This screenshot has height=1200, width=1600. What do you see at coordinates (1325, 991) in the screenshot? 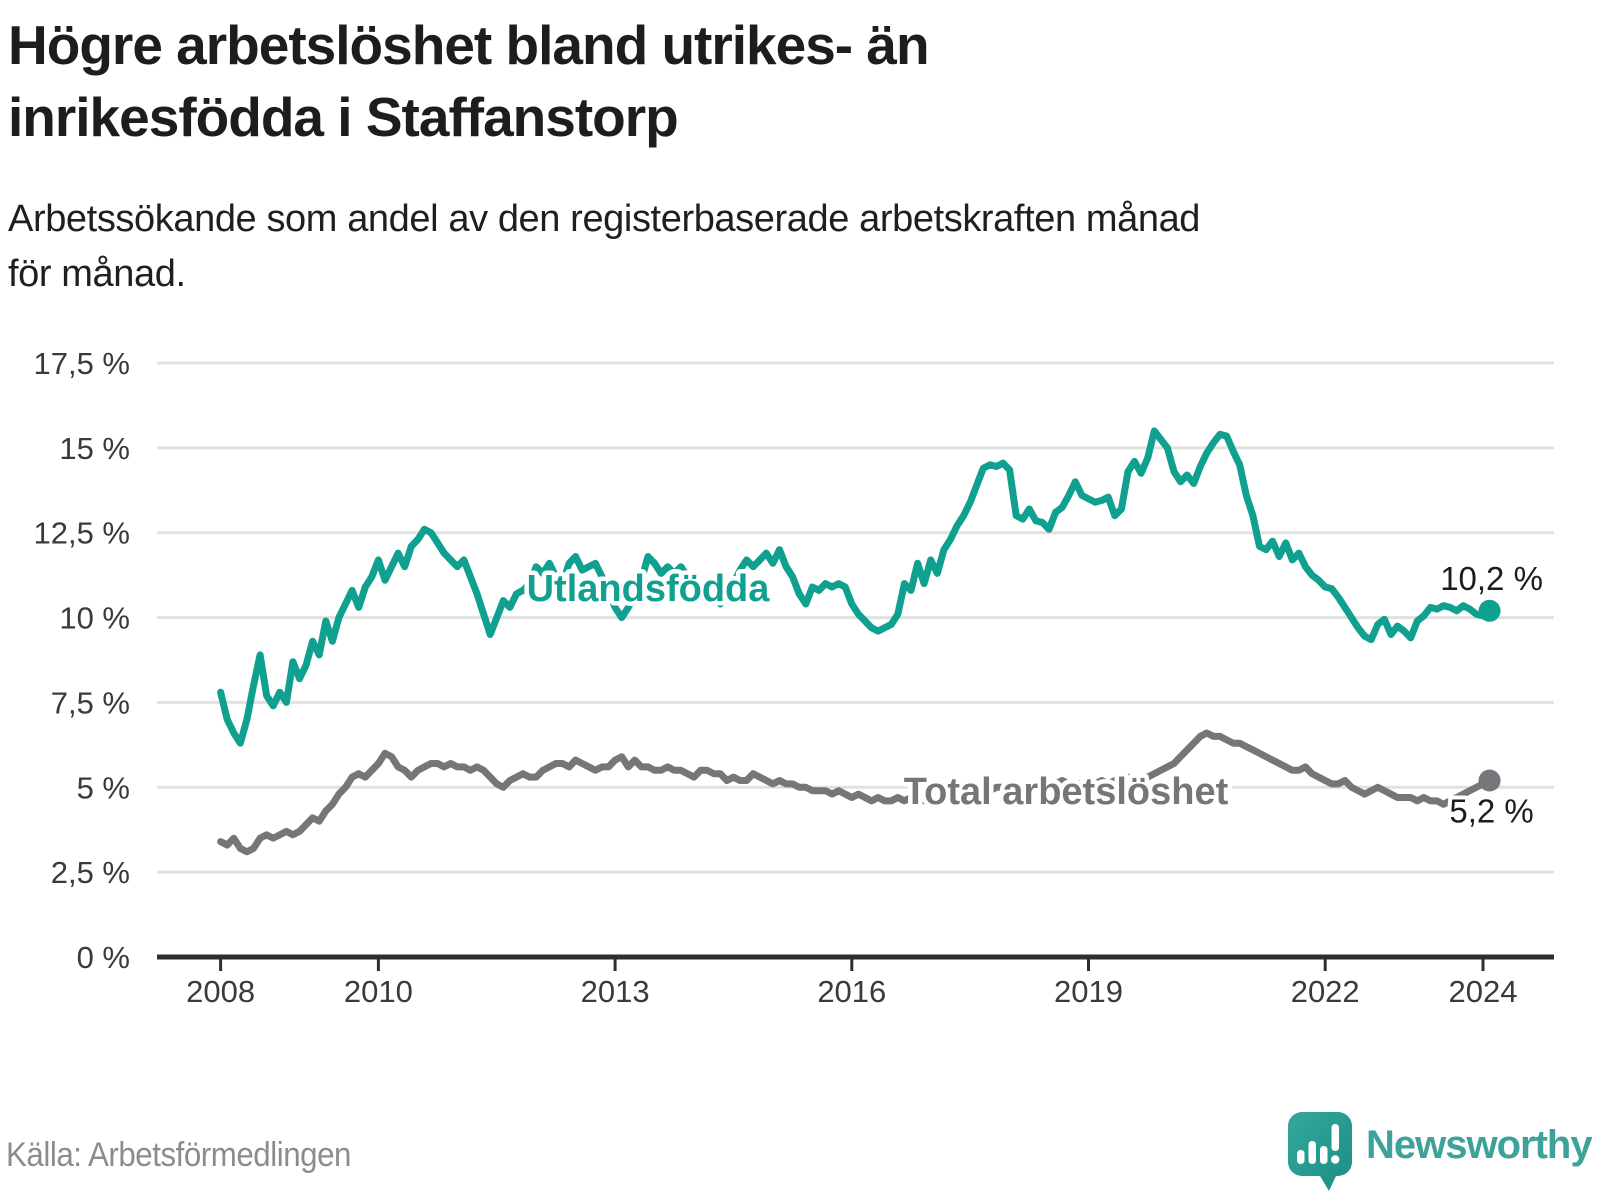
I see `x-axis-tick-label: 2022` at bounding box center [1325, 991].